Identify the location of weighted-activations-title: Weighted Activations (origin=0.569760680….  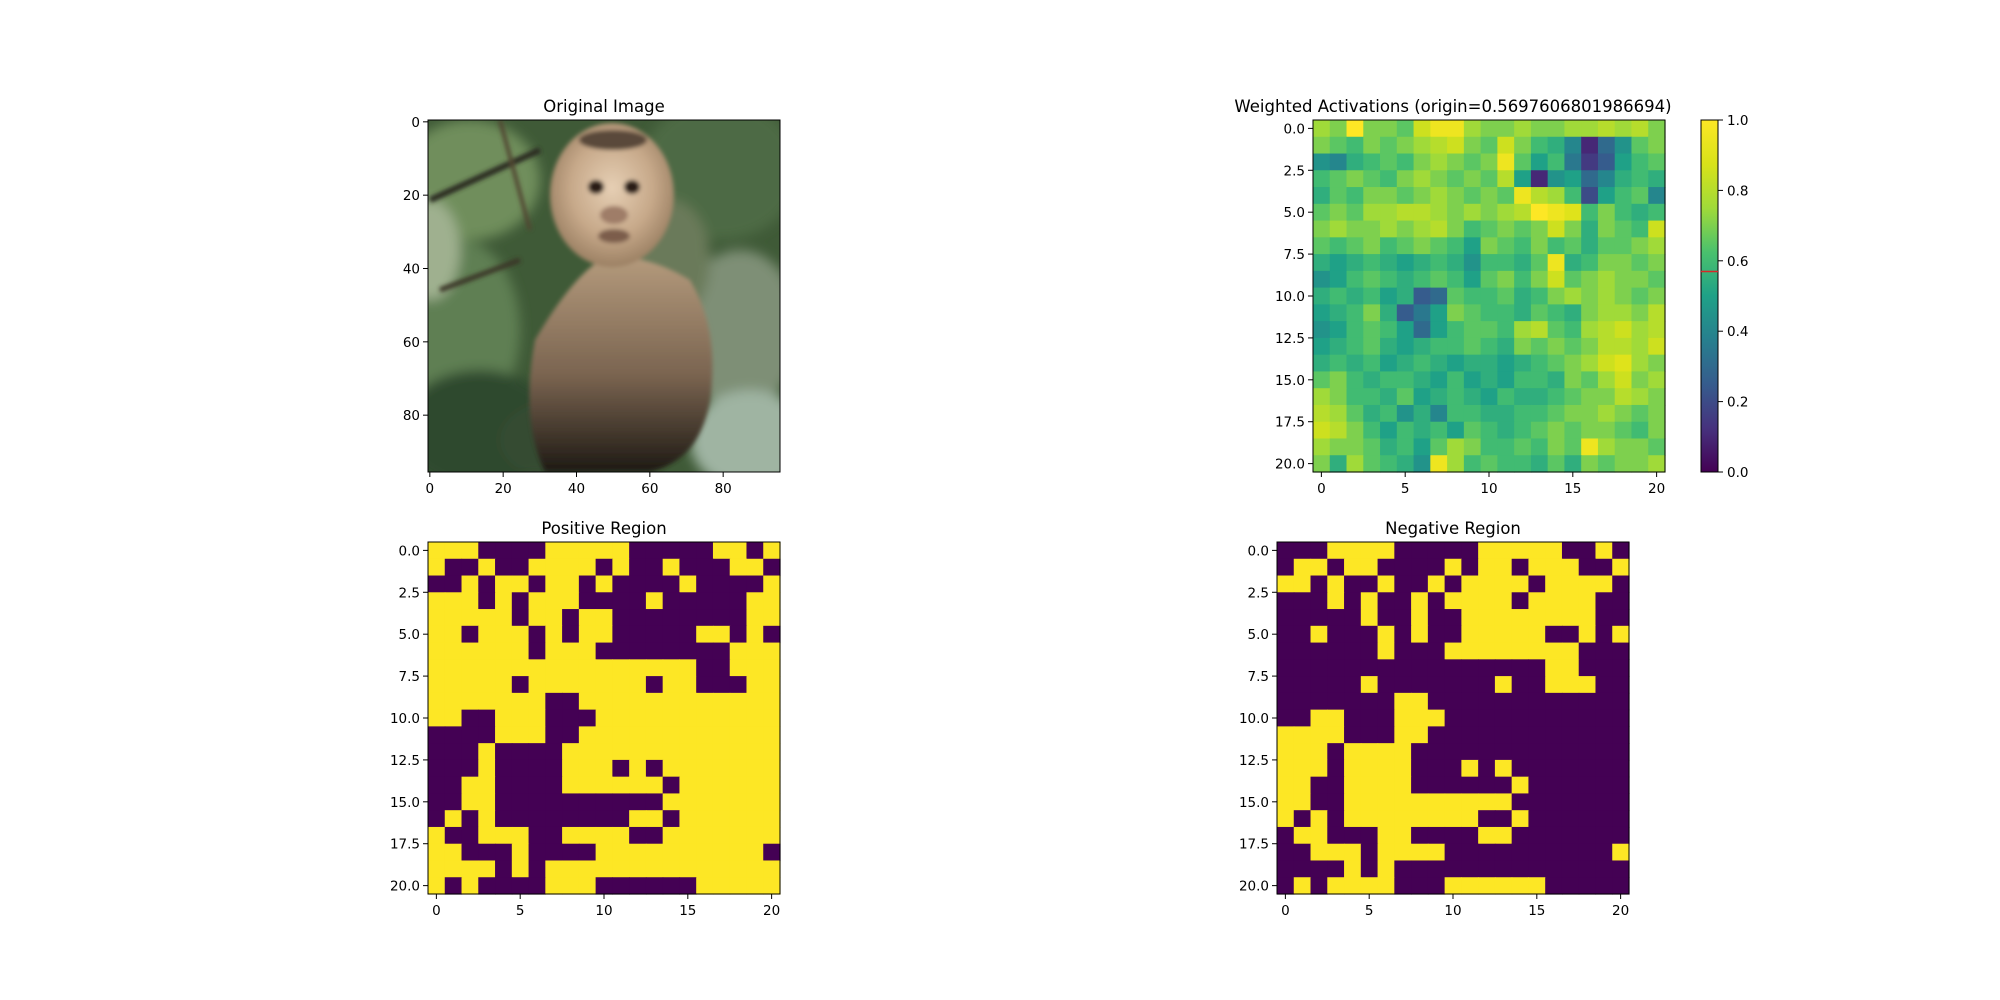
(1452, 106).